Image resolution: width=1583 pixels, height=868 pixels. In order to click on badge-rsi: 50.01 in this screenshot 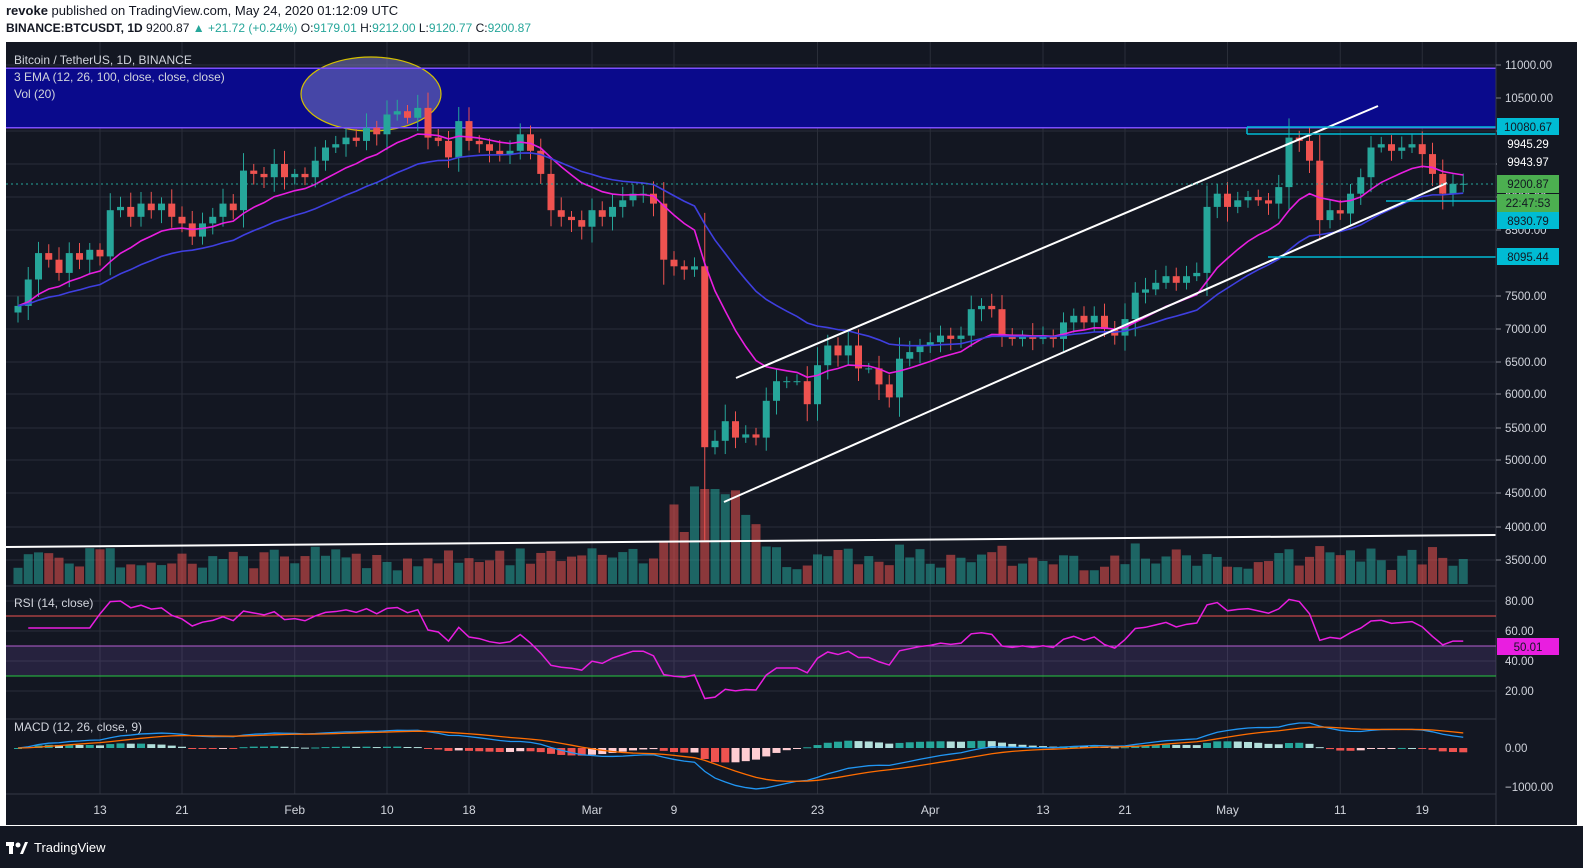, I will do `click(1528, 646)`.